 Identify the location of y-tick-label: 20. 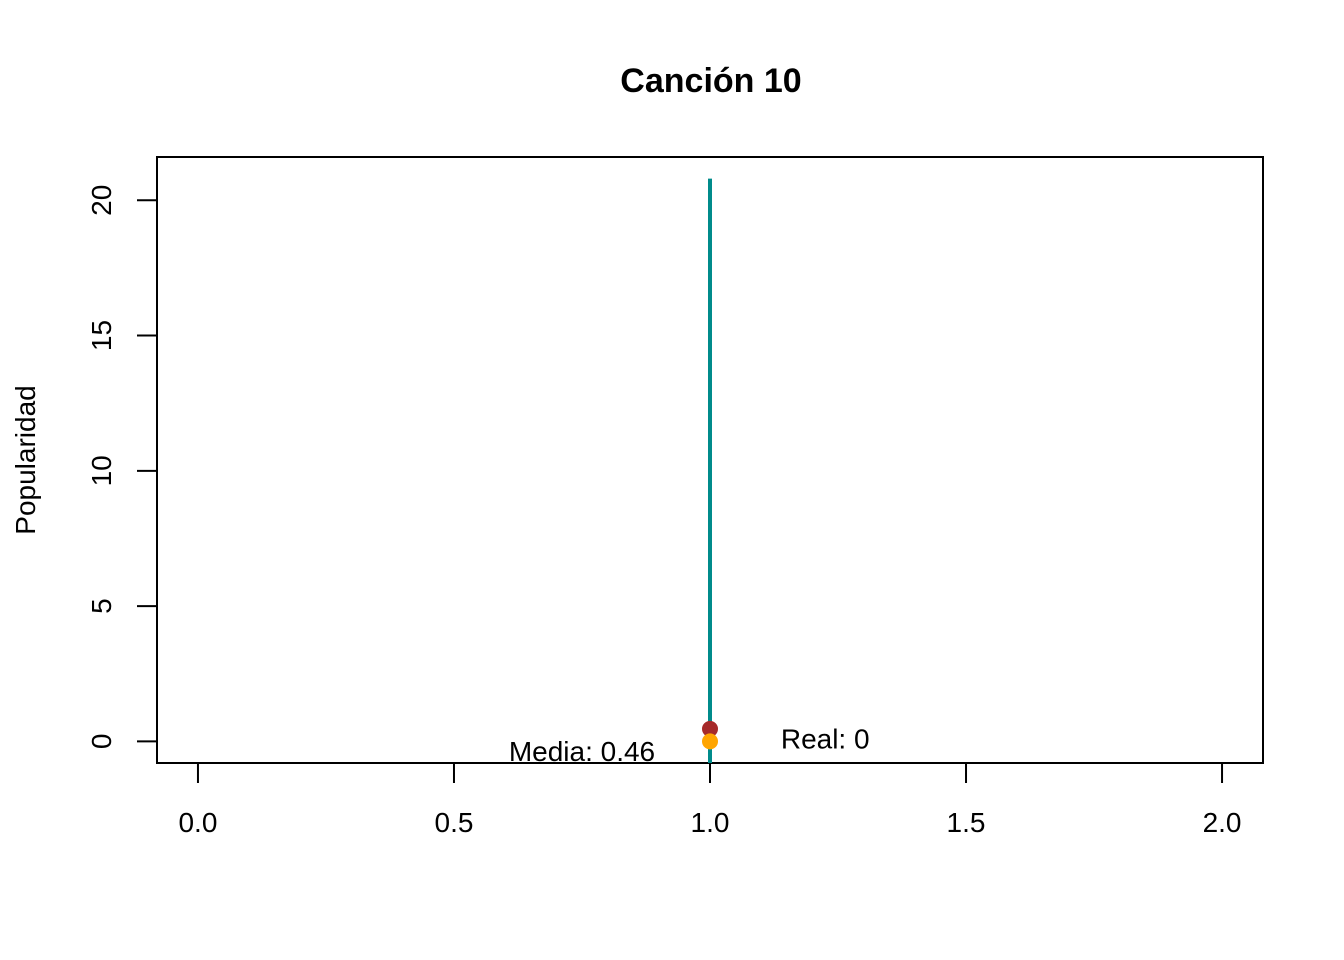
(101, 200).